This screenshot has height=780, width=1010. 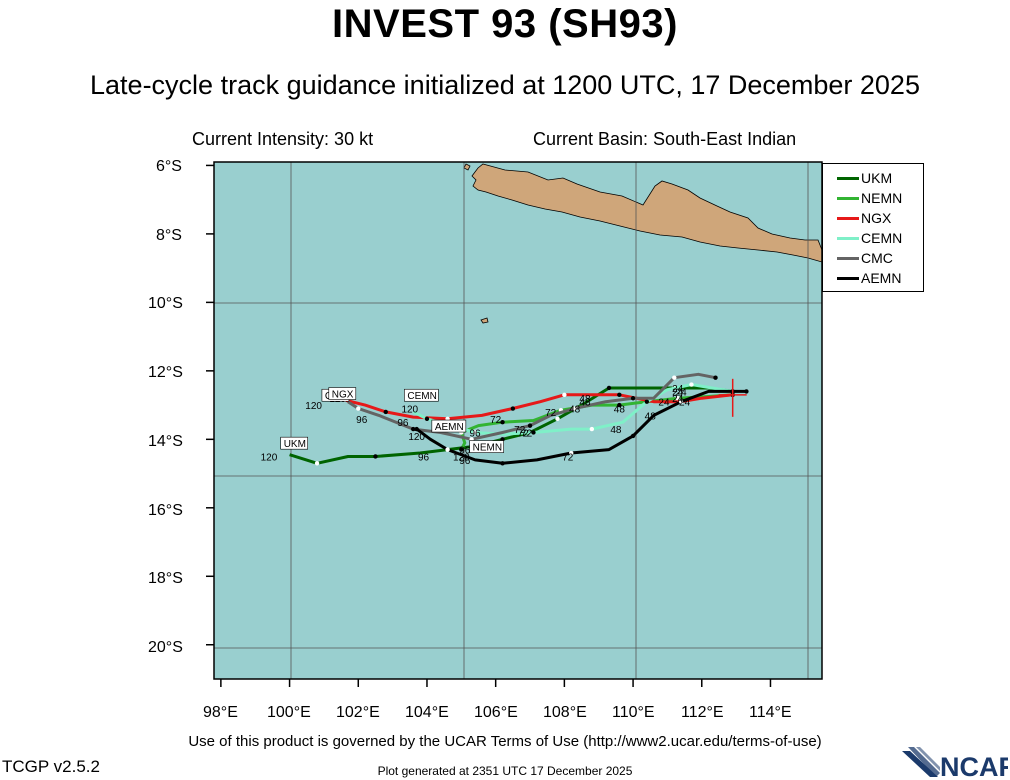 I want to click on end-label-nemn: NEMN, so click(x=487, y=448).